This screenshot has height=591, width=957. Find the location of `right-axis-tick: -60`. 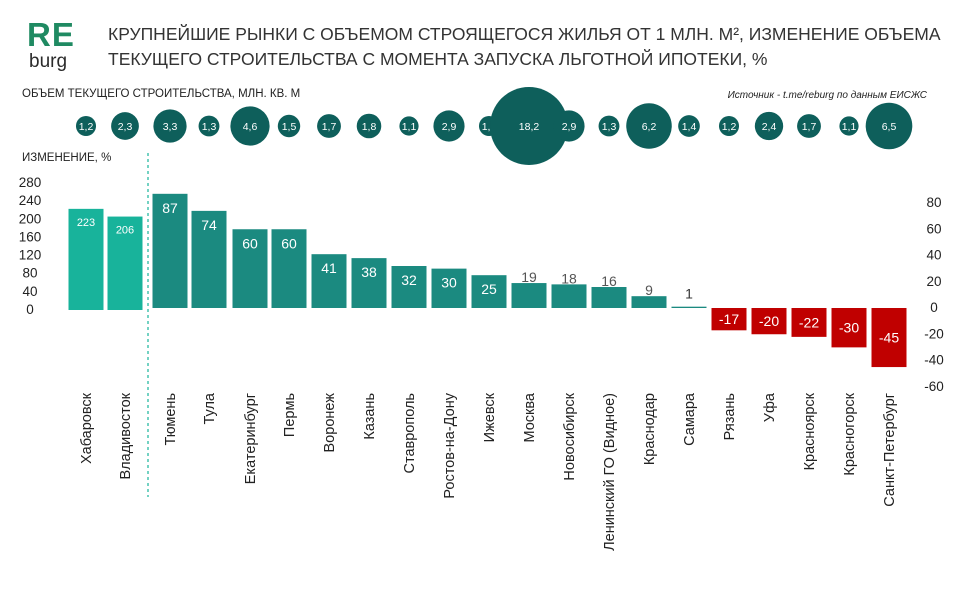

right-axis-tick: -60 is located at coordinates (934, 386).